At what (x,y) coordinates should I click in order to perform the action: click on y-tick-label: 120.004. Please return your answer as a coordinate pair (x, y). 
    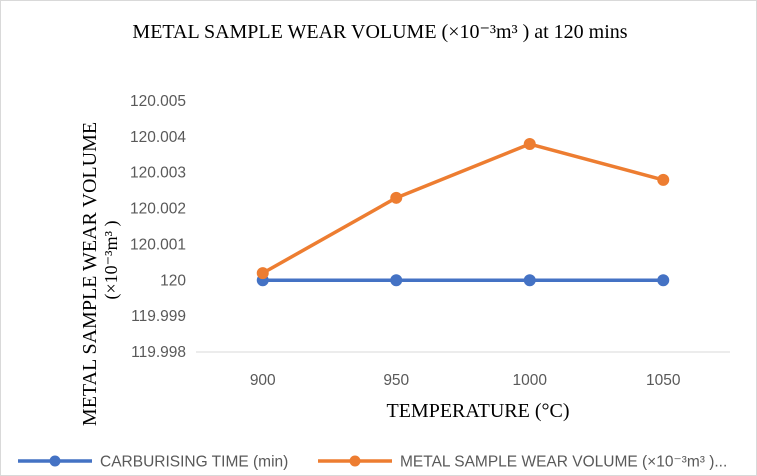
    Looking at the image, I should click on (158, 137).